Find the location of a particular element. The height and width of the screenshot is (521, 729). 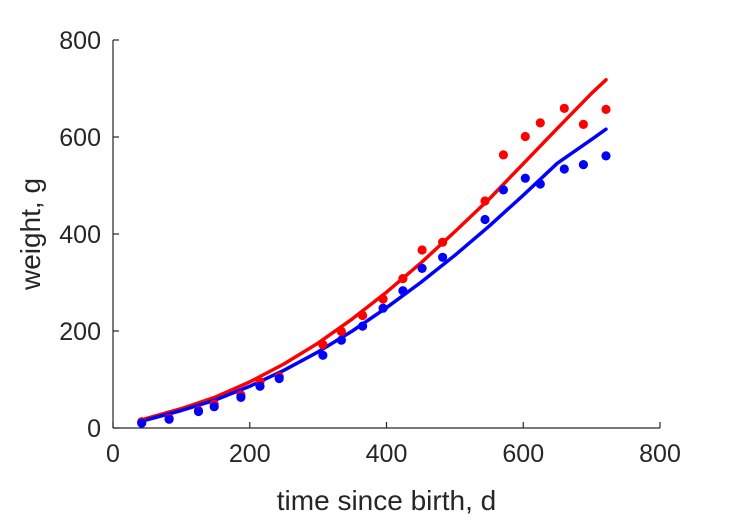

y-tick-label: 200 is located at coordinates (80, 332).